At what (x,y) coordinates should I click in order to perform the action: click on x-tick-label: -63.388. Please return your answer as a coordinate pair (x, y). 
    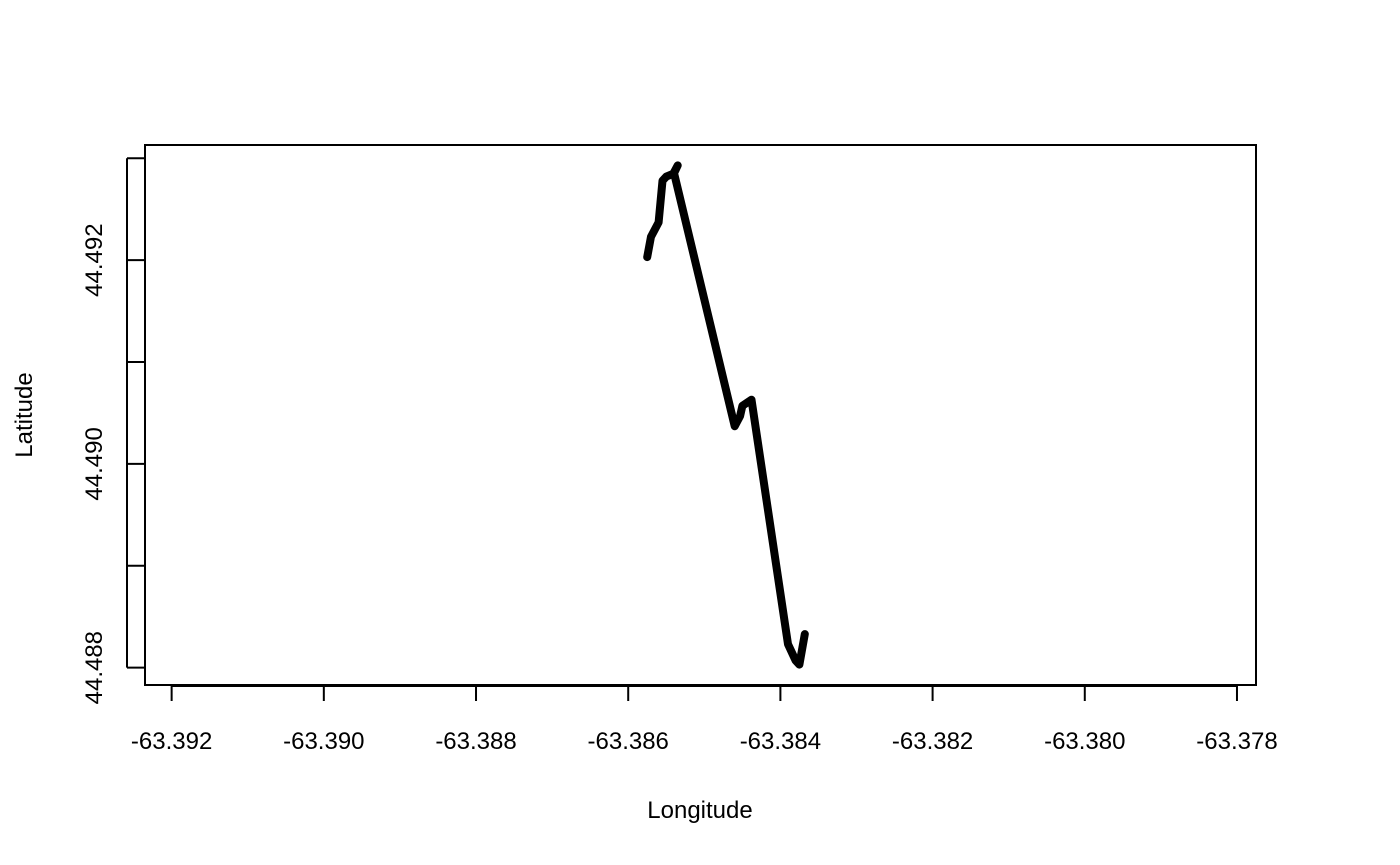
    Looking at the image, I should click on (475, 741).